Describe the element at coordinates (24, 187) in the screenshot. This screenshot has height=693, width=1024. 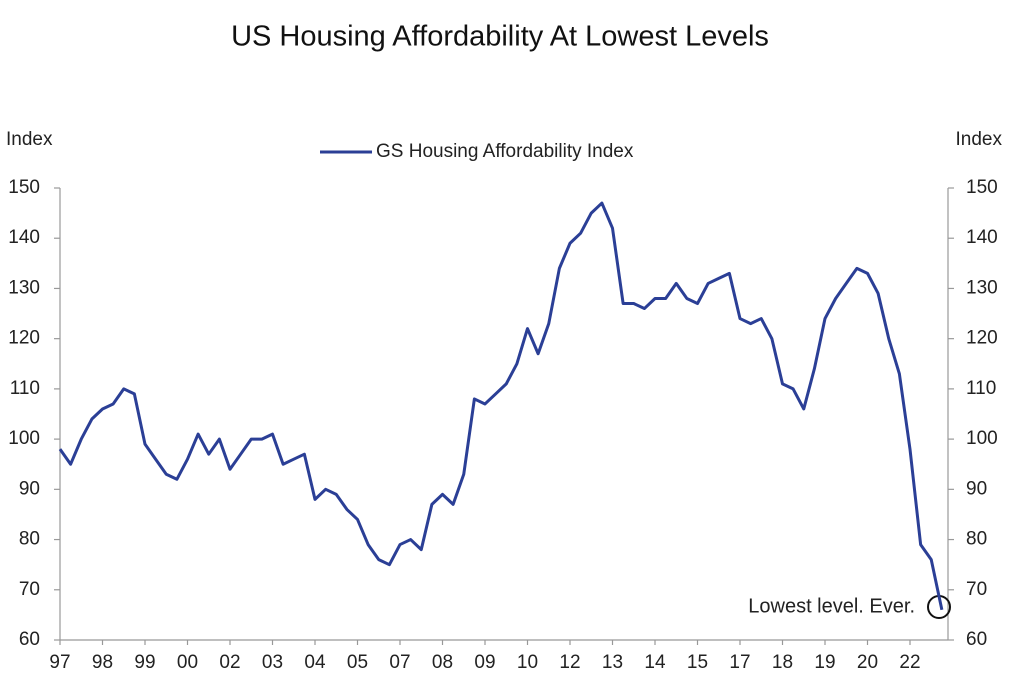
I see `y-tick-label: 150` at that location.